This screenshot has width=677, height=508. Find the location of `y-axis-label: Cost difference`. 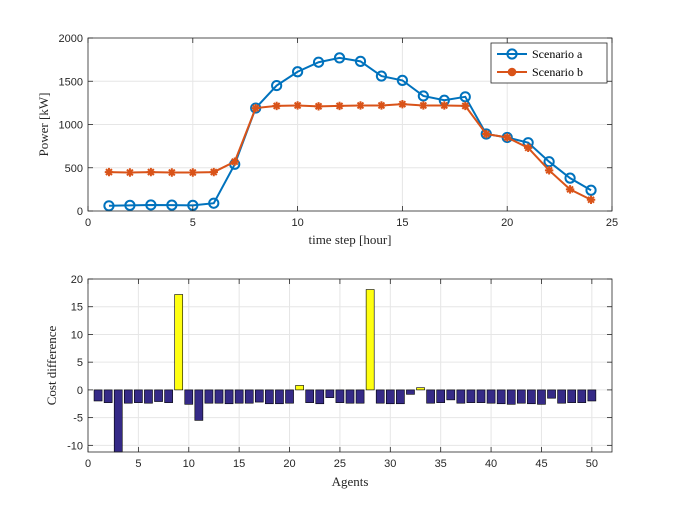

y-axis-label: Cost difference is located at coordinates (51, 366).